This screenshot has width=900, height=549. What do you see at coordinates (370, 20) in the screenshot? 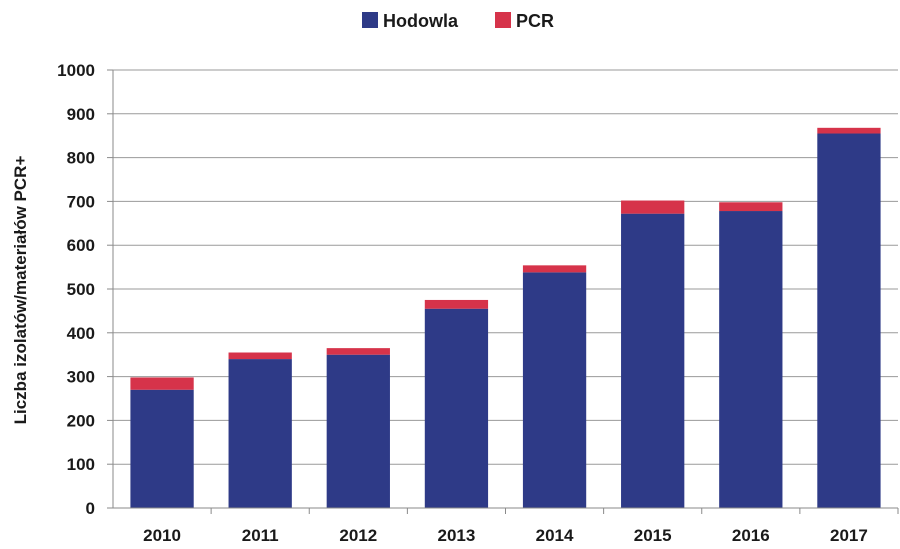
I see `legend-swatch-hodowla` at bounding box center [370, 20].